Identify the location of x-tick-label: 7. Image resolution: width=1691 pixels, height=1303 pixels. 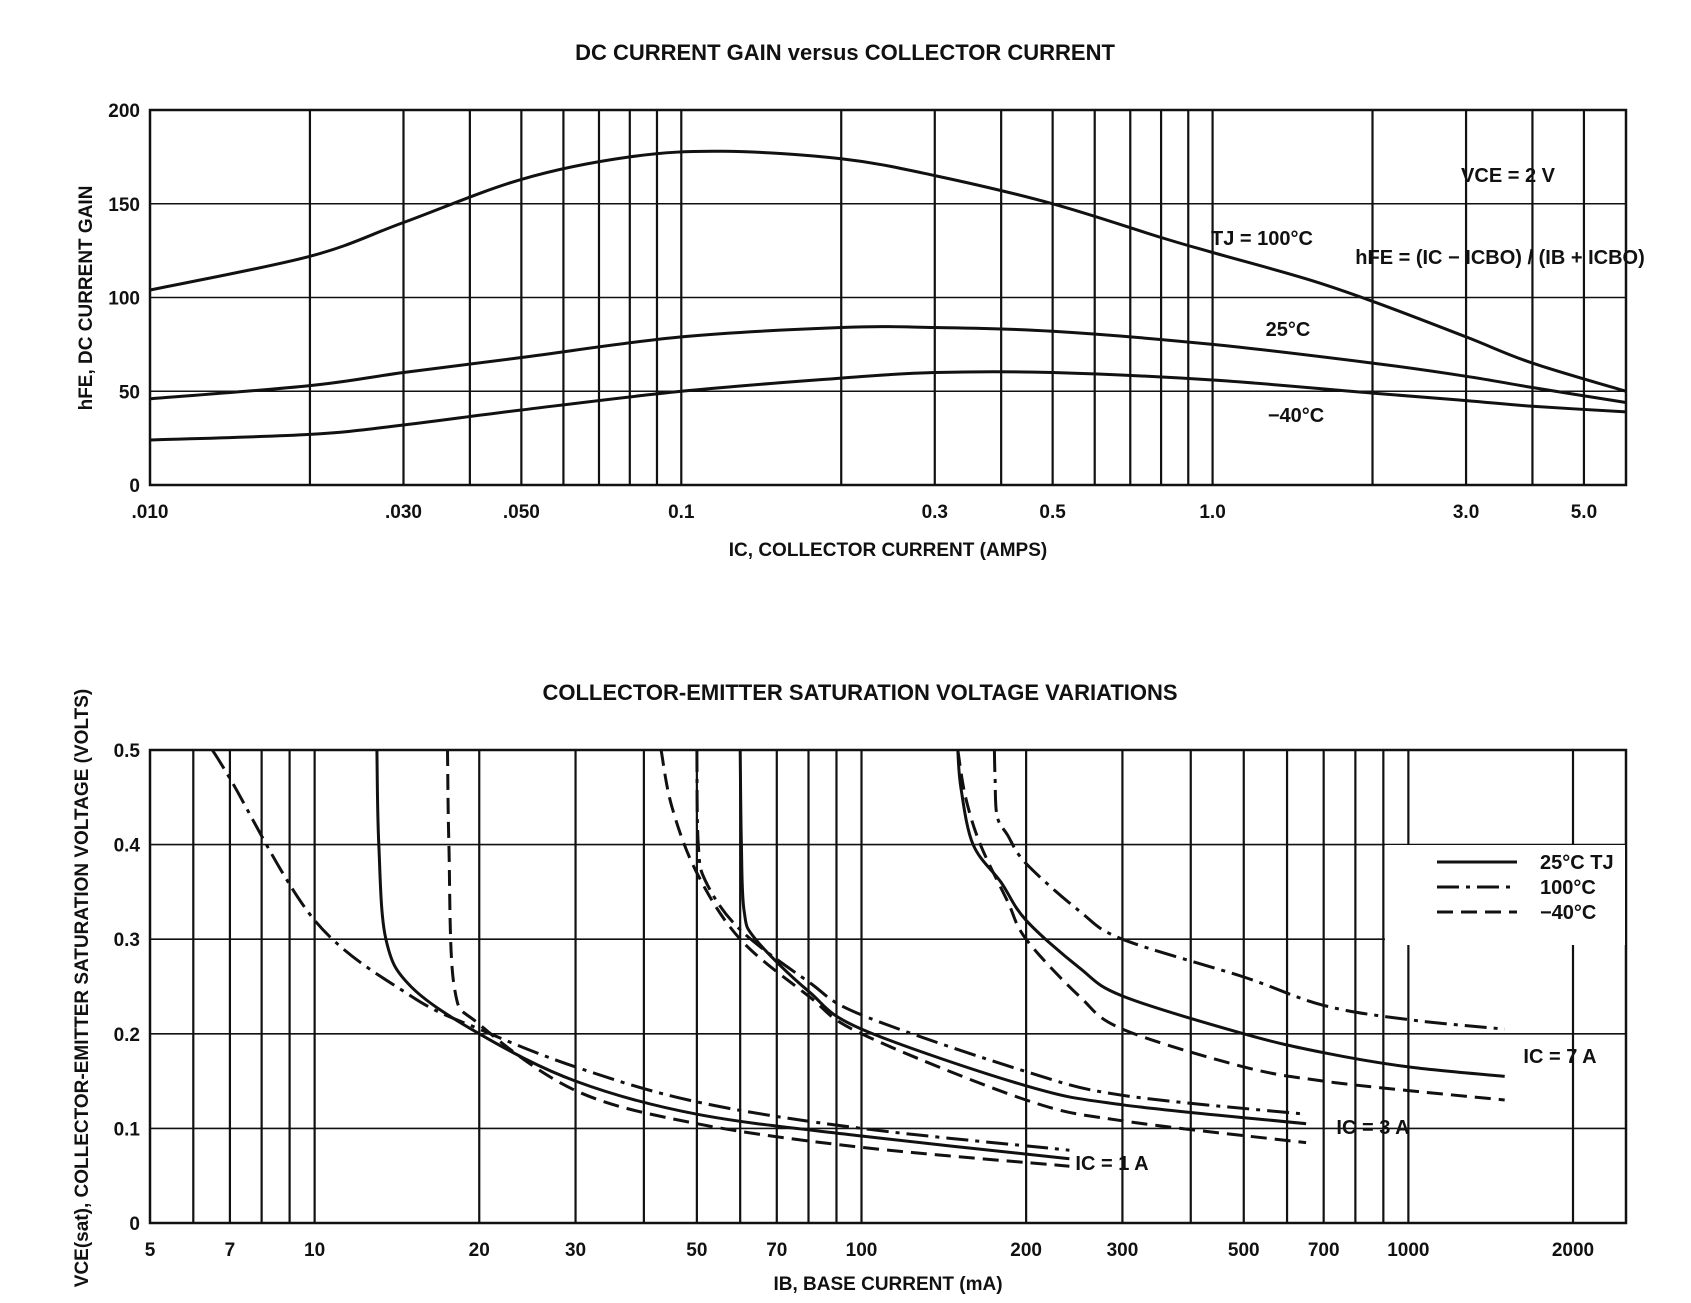
(230, 1250).